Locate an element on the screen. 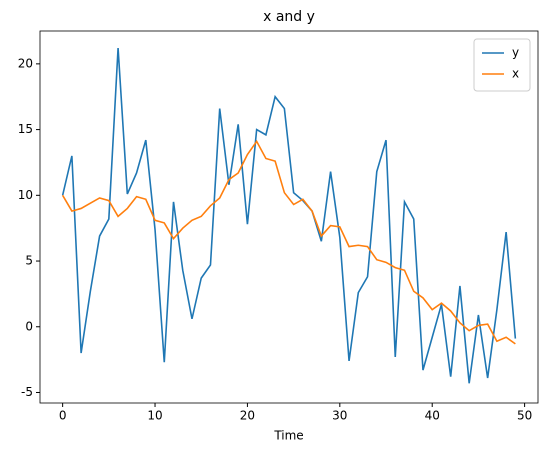  y-tick-label: 15 is located at coordinates (25, 129).